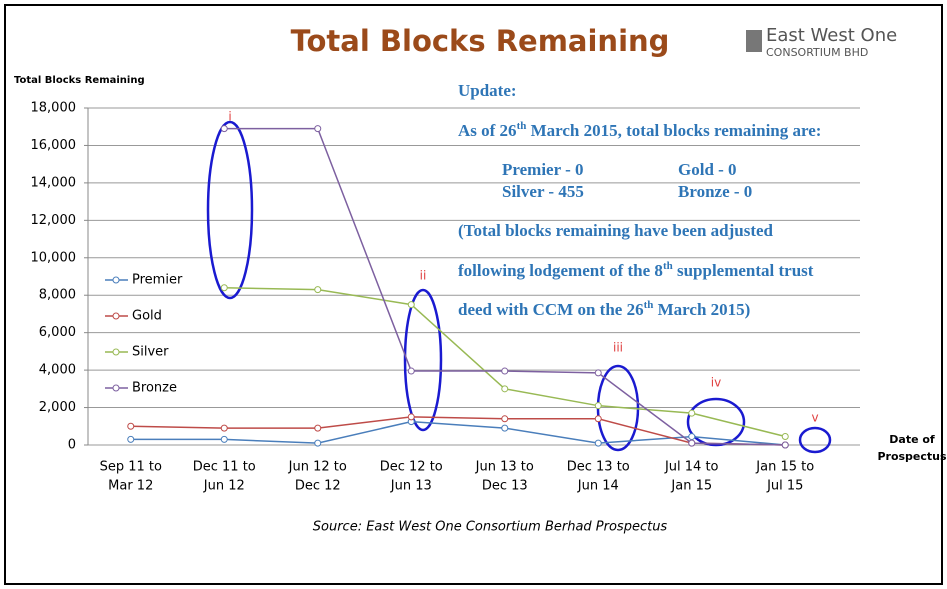 The width and height of the screenshot is (947, 589). I want to click on x-tick-label: Jun 13 to, so click(504, 467).